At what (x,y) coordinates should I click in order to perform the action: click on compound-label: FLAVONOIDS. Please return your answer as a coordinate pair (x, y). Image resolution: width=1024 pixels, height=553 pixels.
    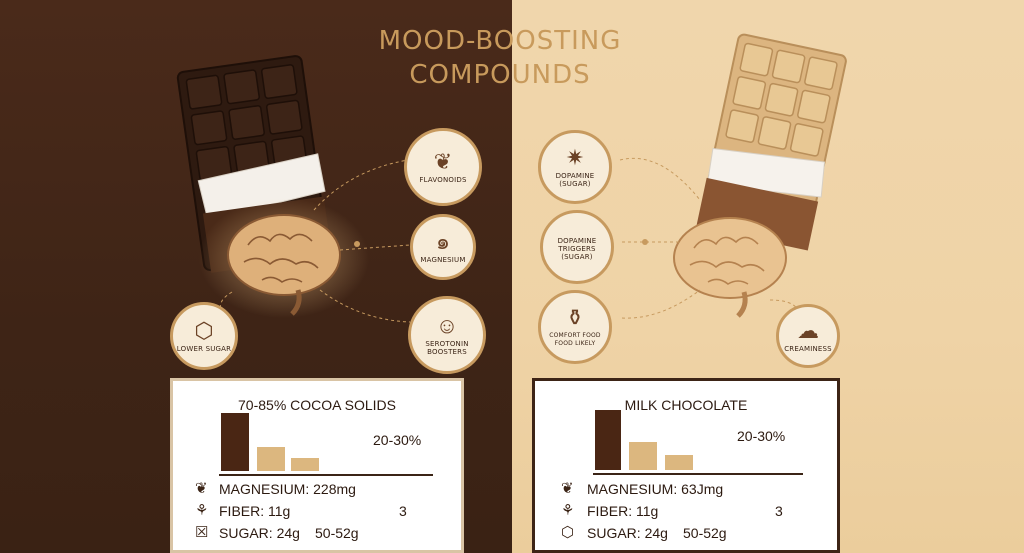
    Looking at the image, I should click on (443, 179).